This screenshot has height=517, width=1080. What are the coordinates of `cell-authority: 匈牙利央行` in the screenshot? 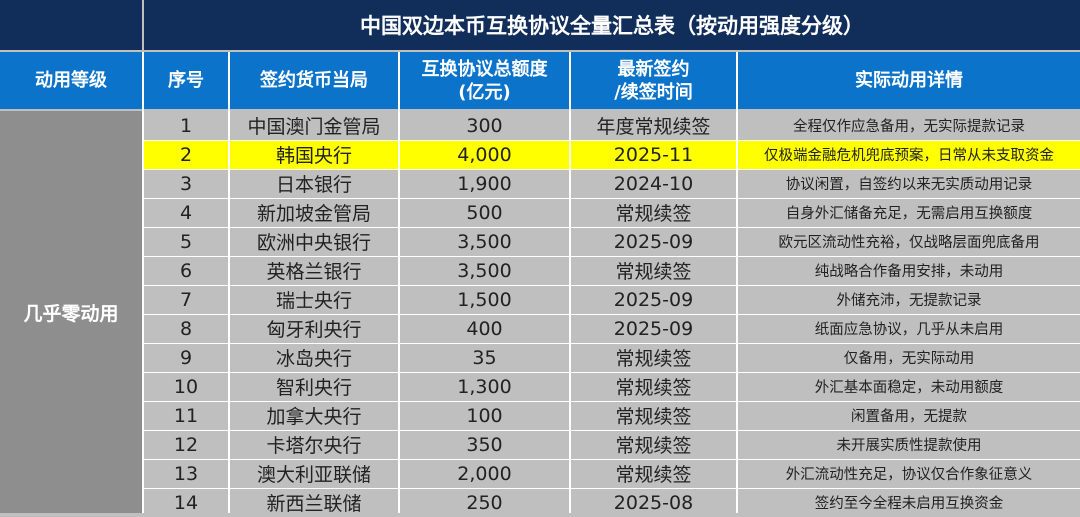 It's located at (314, 328).